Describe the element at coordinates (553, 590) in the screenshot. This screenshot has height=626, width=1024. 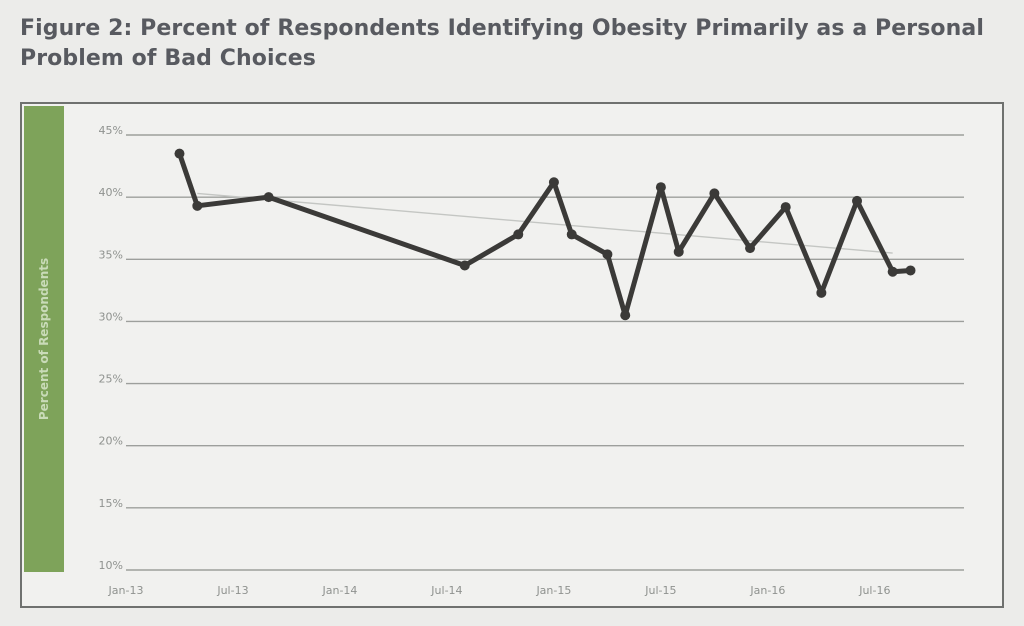
I see `x-tick-label: Jan-15` at that location.